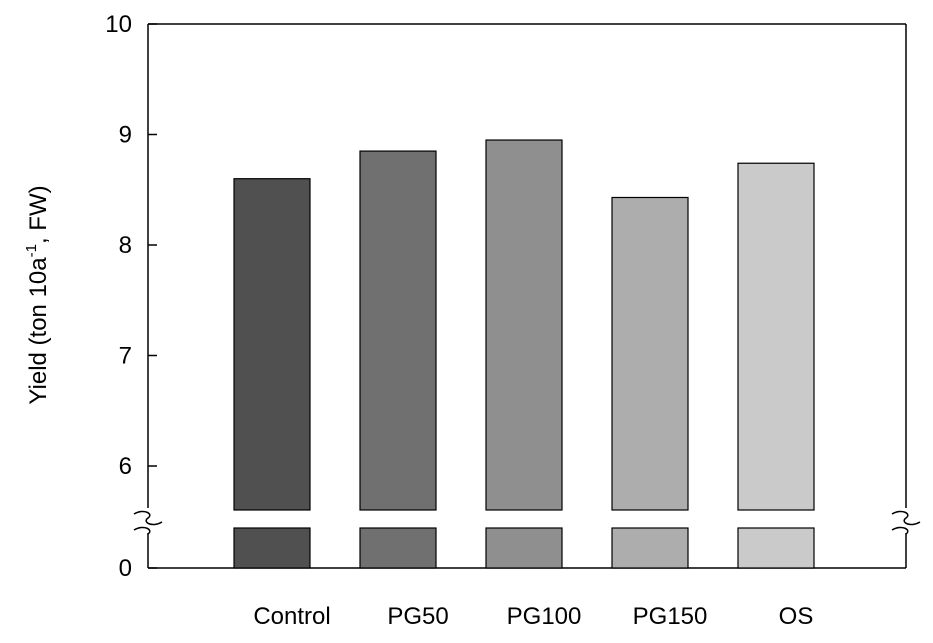 The height and width of the screenshot is (643, 933). What do you see at coordinates (670, 616) in the screenshot?
I see `x-category-label: PG150` at bounding box center [670, 616].